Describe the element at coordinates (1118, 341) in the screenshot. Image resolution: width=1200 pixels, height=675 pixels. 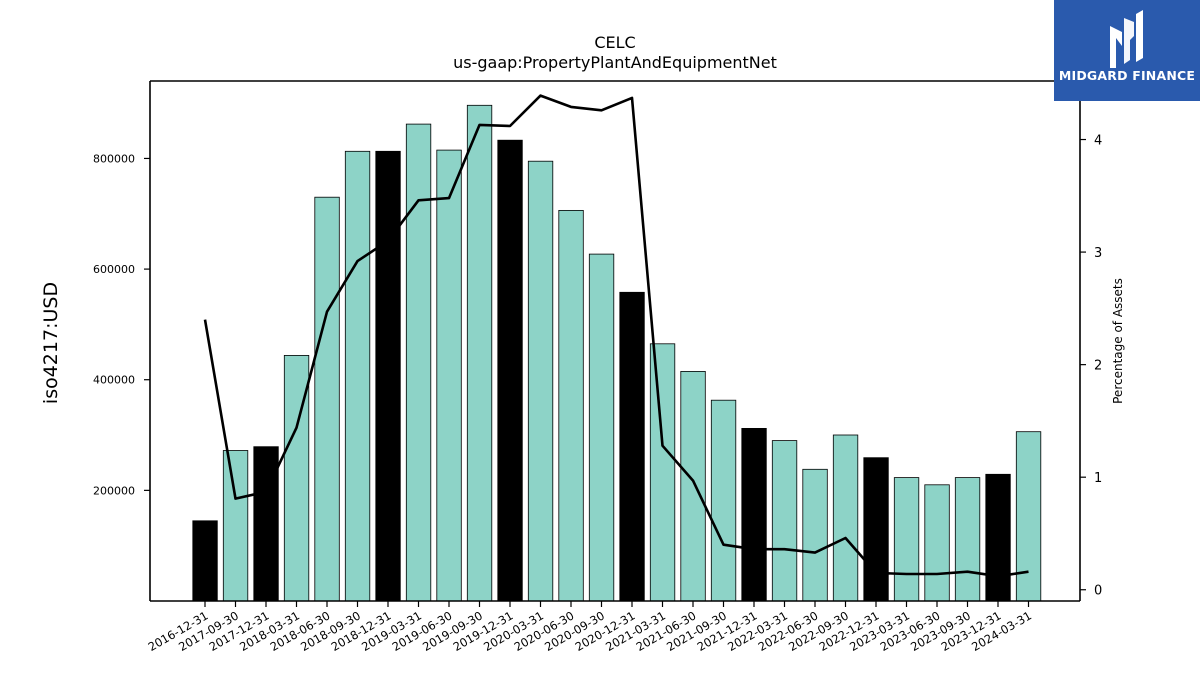
I see `y2-axis-label: Percentage of Assets` at that location.